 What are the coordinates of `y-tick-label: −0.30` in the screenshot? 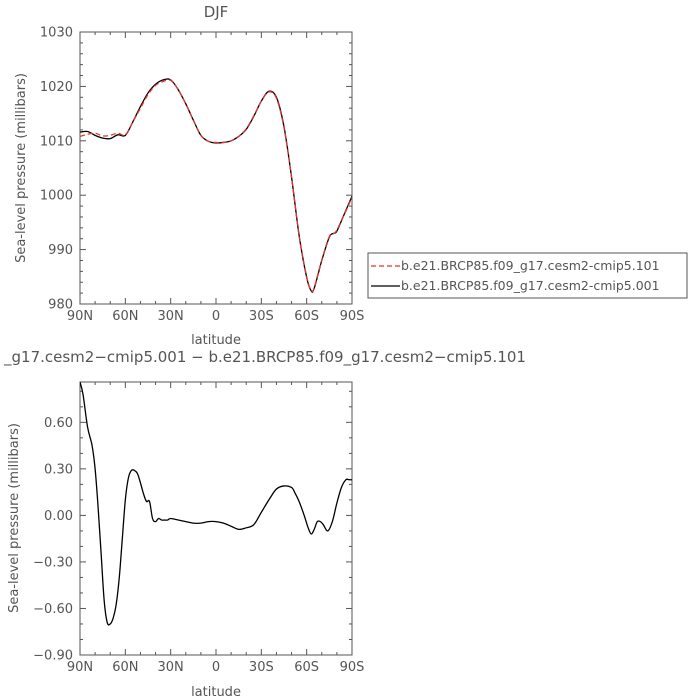 It's located at (53, 562).